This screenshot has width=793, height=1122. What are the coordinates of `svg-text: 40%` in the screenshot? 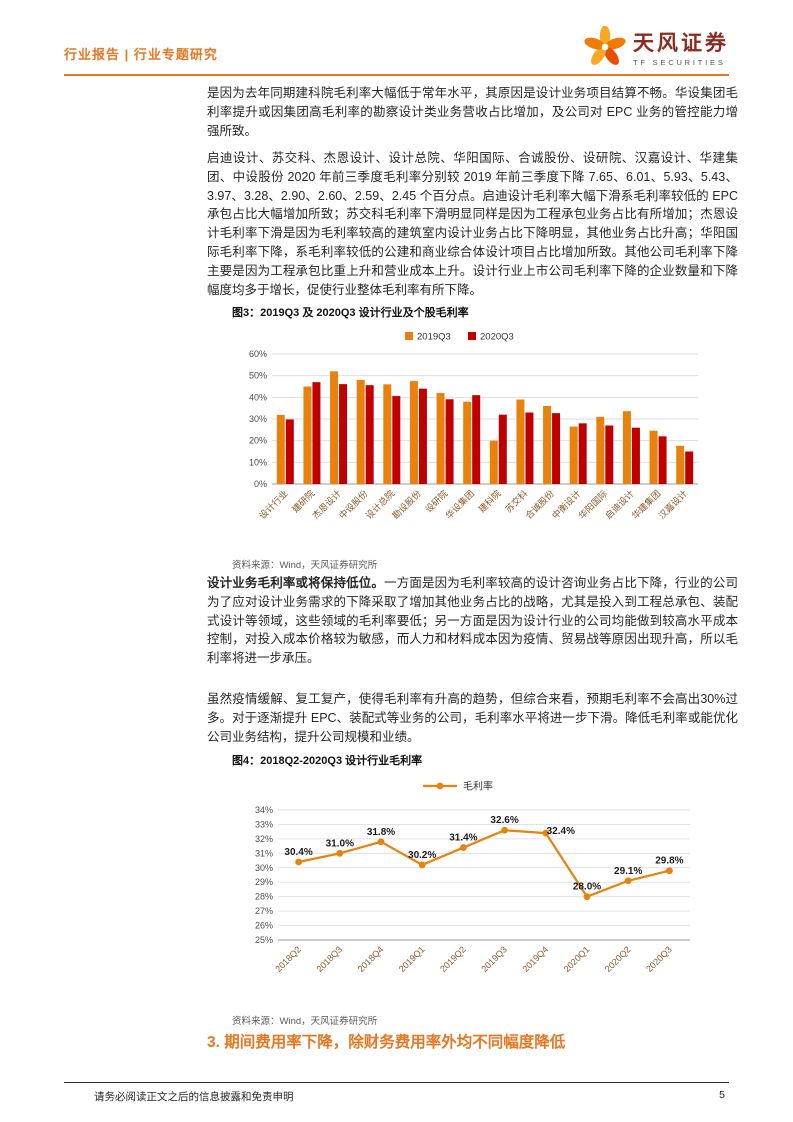 It's located at (258, 397).